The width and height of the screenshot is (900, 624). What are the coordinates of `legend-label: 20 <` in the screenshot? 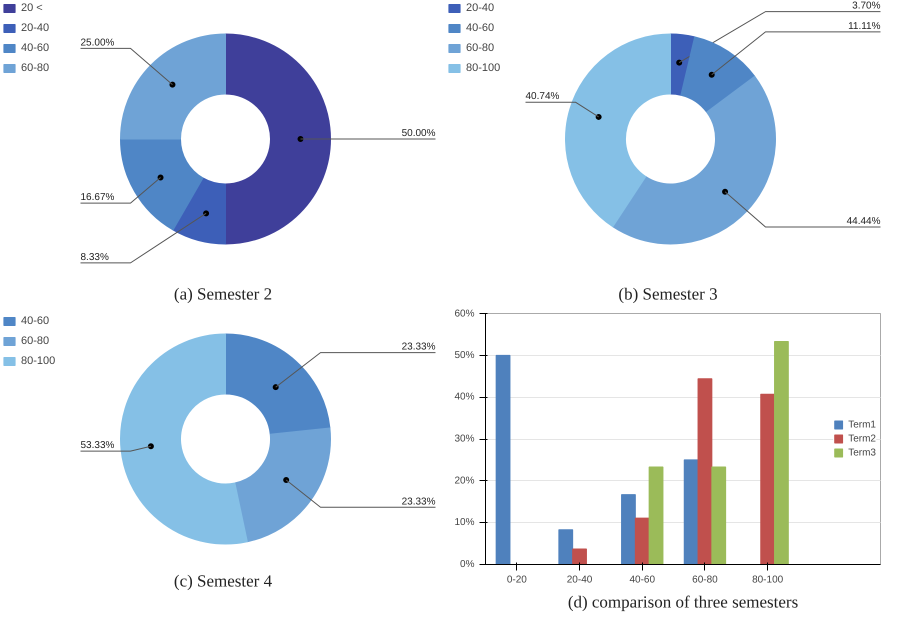 It's located at (32, 8).